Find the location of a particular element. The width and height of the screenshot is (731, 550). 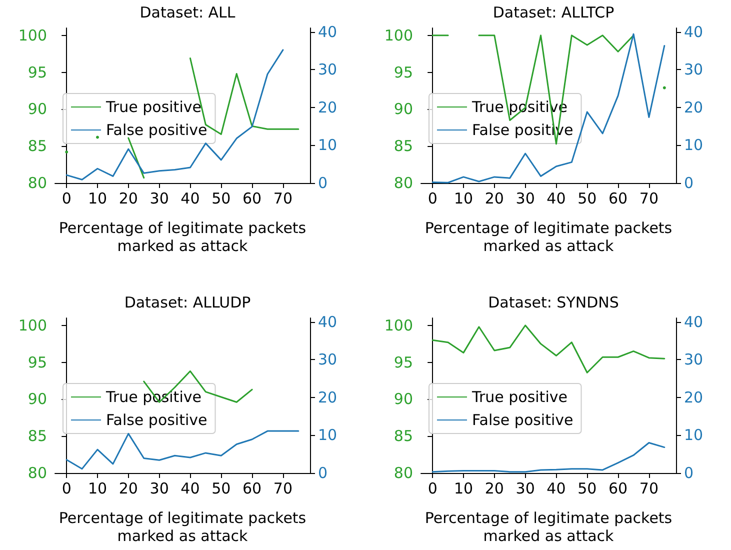

chart-title: Dataset: ALLTCP is located at coordinates (553, 13).